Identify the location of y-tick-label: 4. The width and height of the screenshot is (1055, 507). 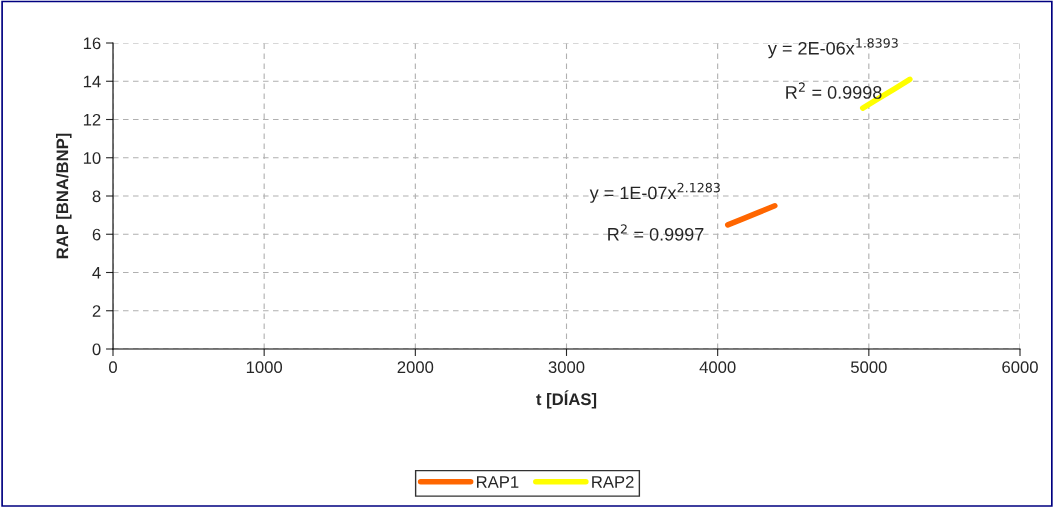
(96, 273).